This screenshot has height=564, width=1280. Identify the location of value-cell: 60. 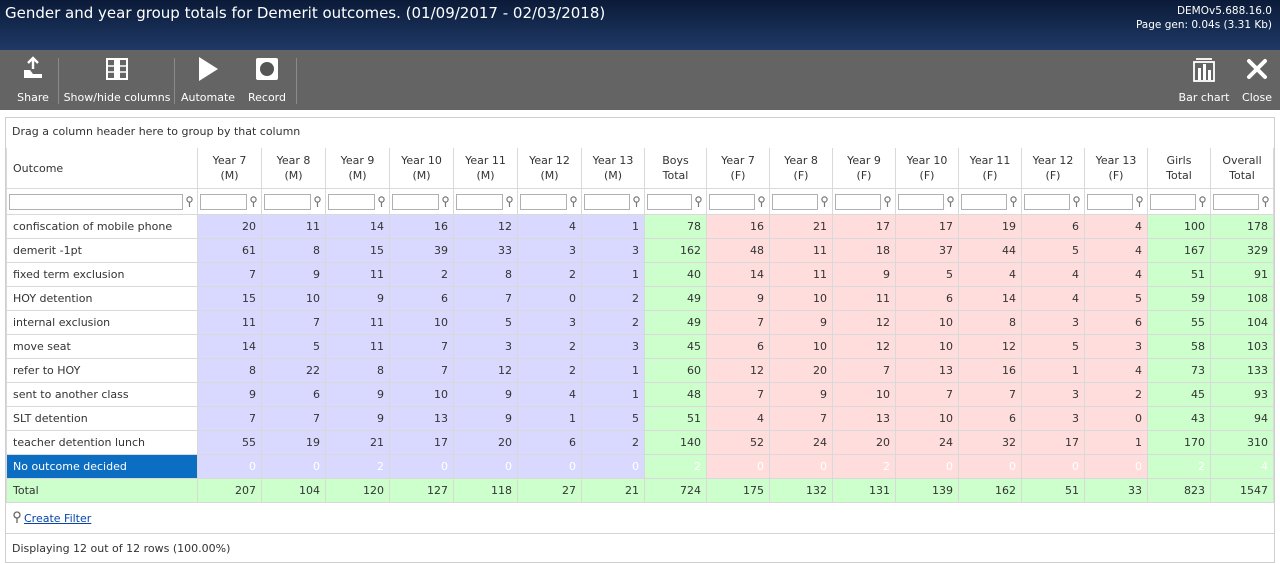
(675, 370).